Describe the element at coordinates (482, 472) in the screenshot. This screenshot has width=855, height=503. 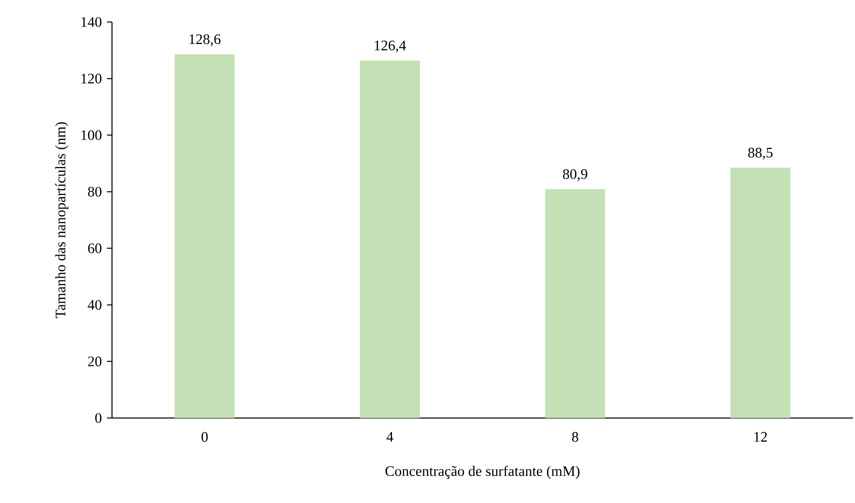
I see `x-axis-title: Concentração de surfatante (mM)` at that location.